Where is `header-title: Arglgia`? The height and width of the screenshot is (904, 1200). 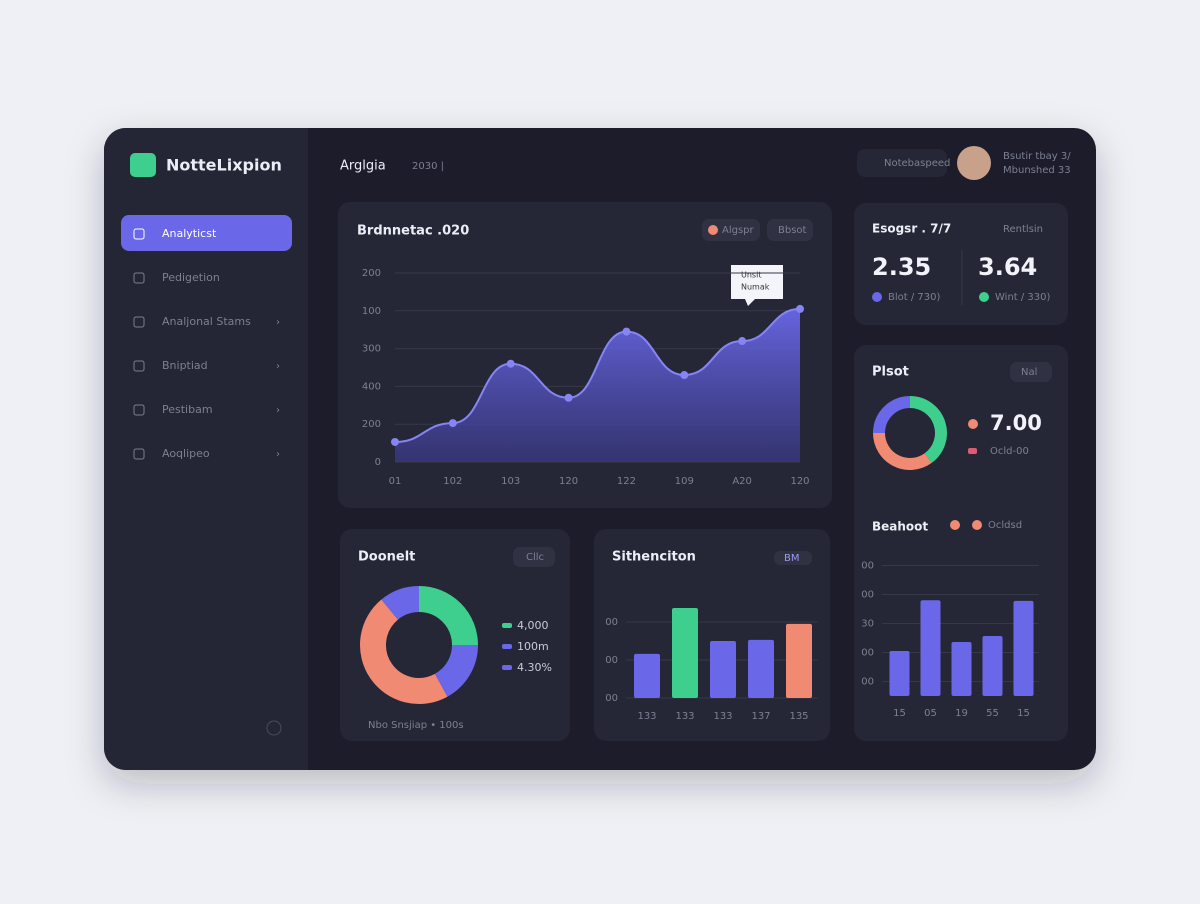
header-title: Arglgia is located at coordinates (363, 166).